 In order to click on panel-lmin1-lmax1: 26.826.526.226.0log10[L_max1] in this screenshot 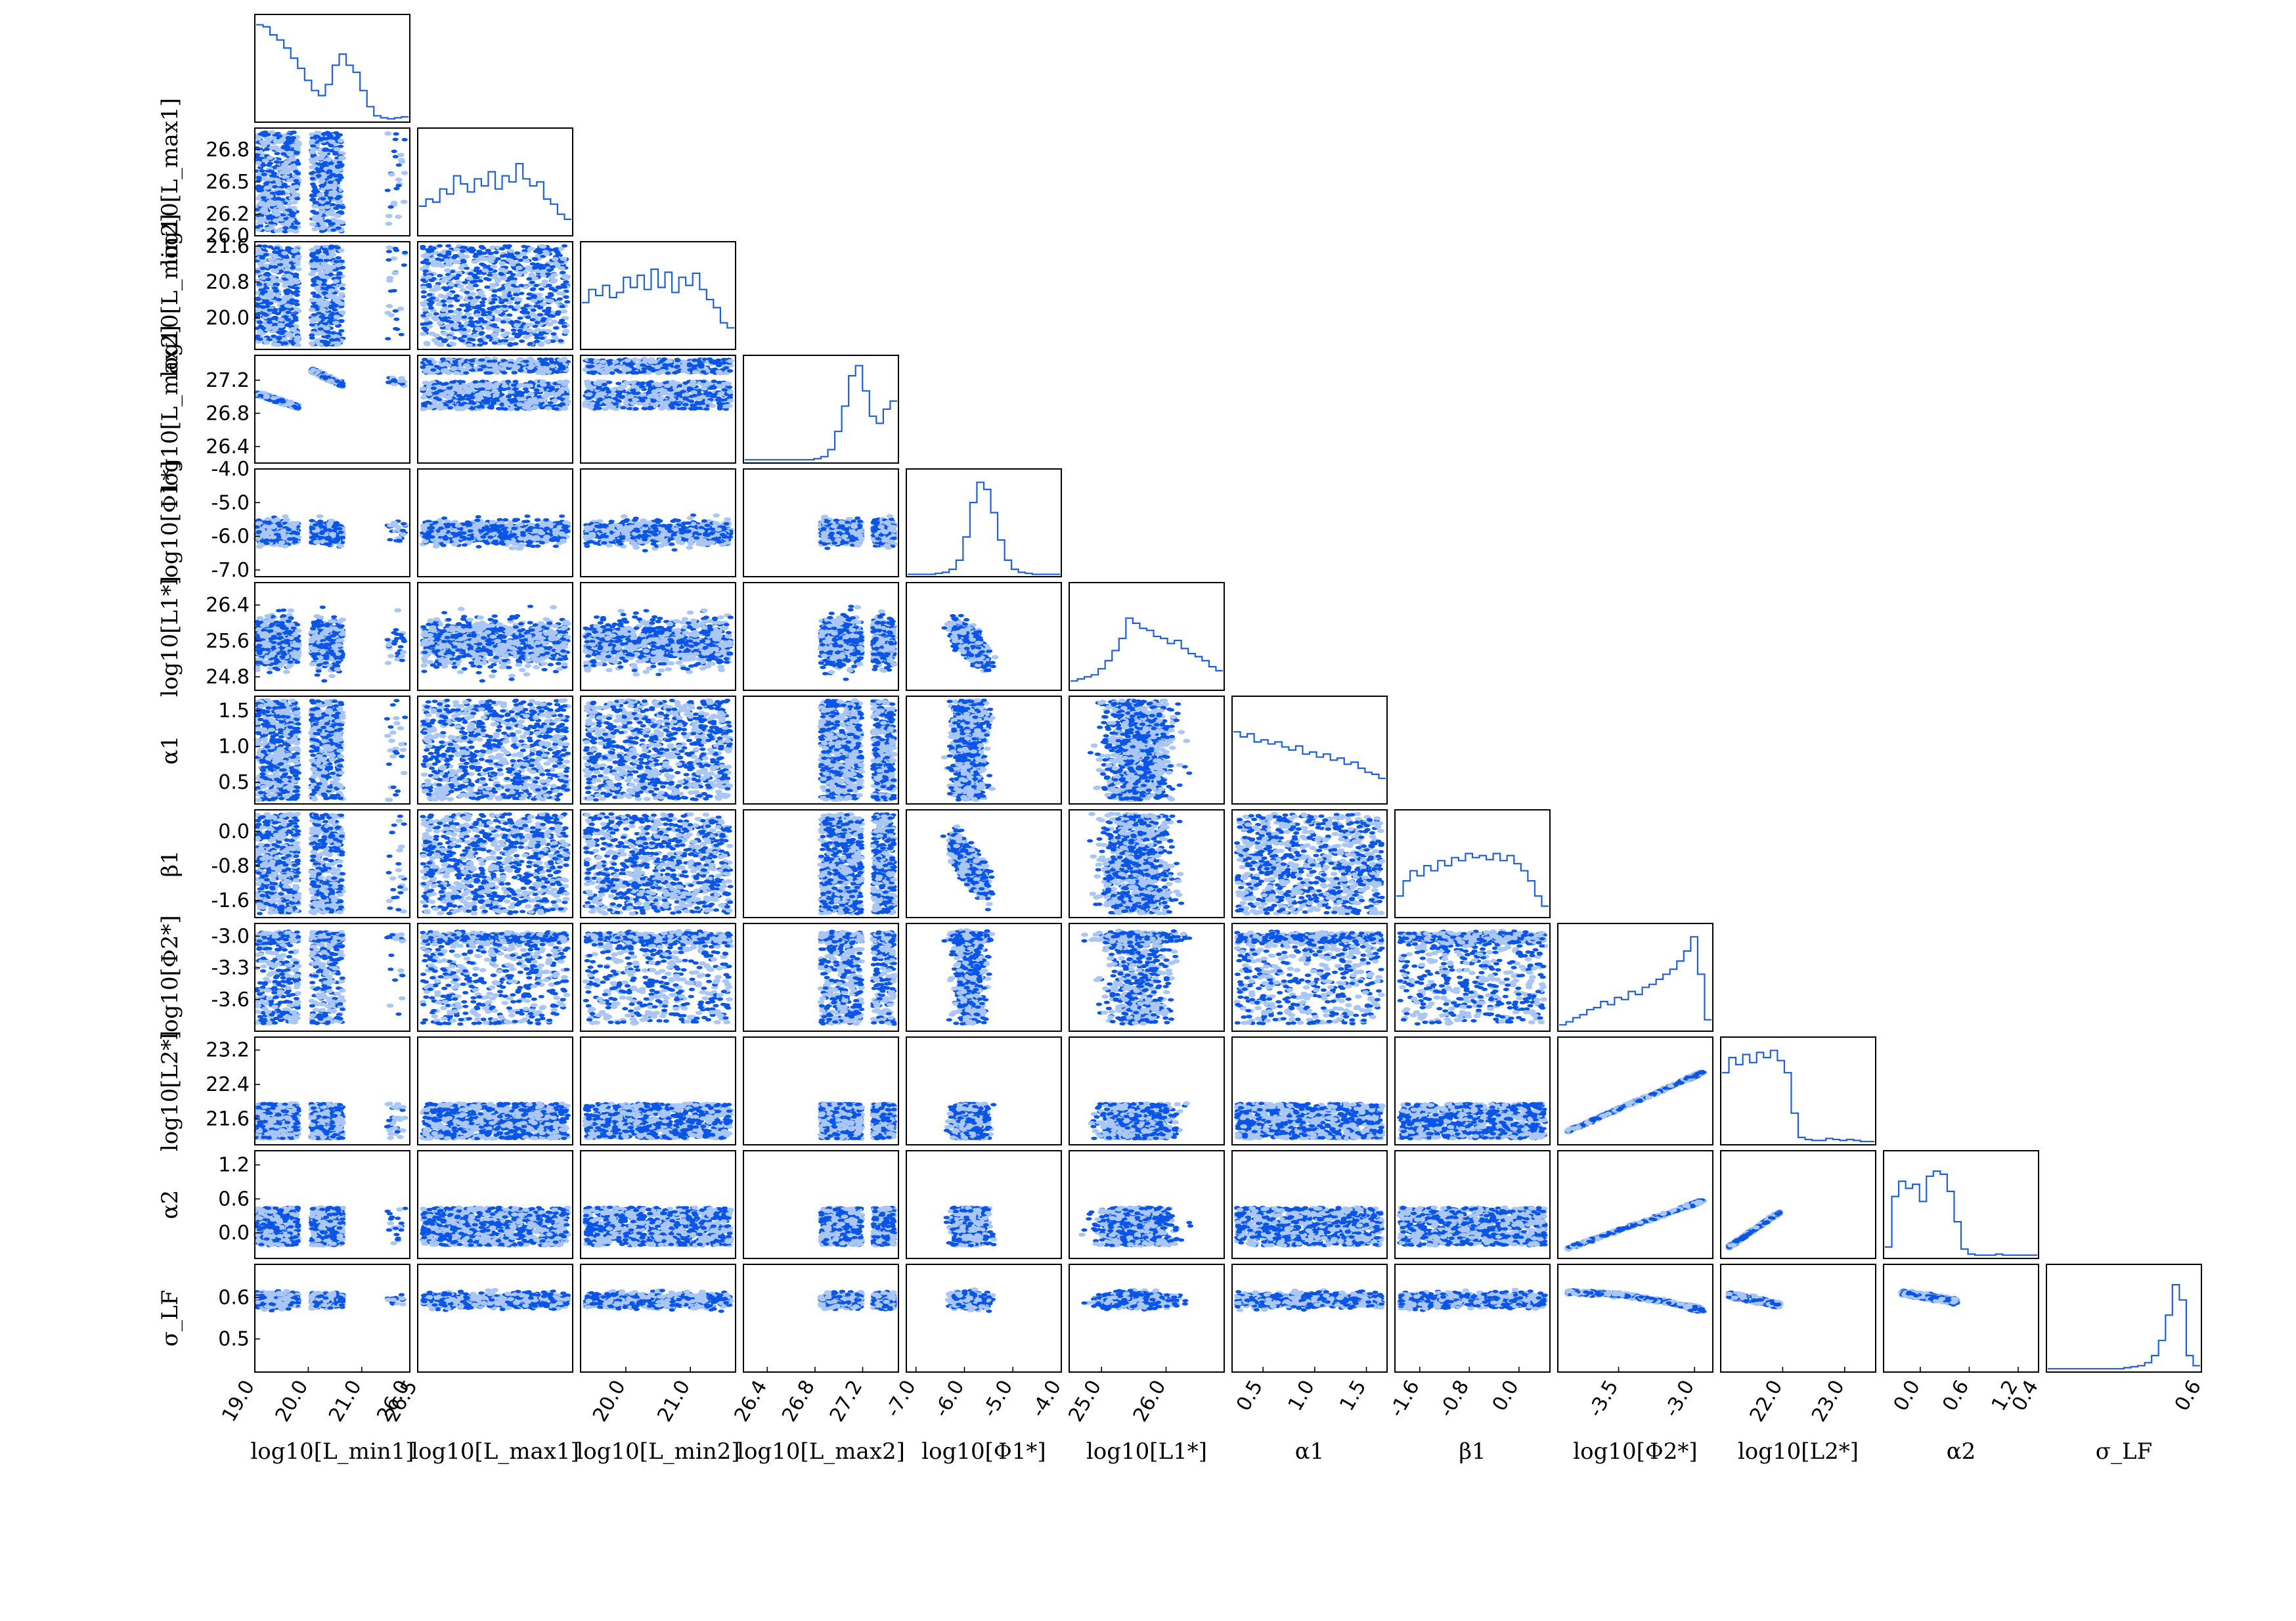, I will do `click(283, 182)`.